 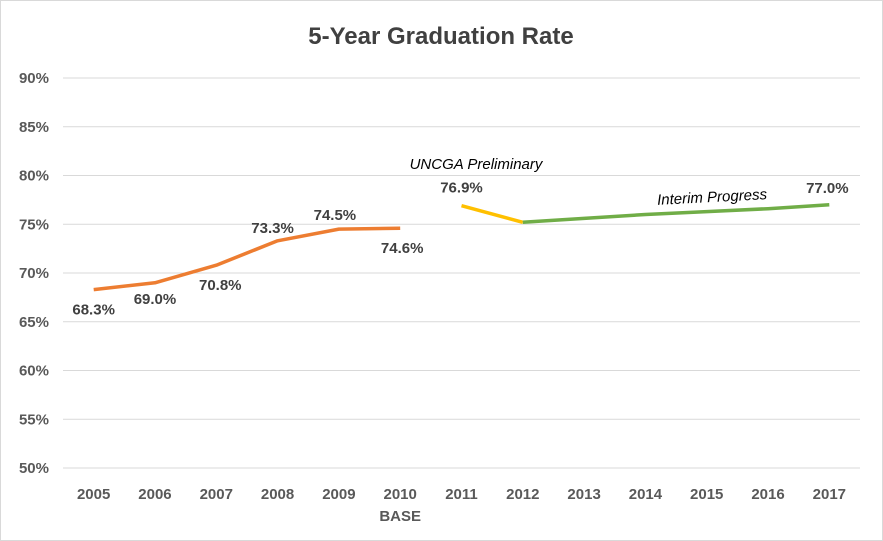 I want to click on y-tick-label: 90%, so click(x=34, y=78).